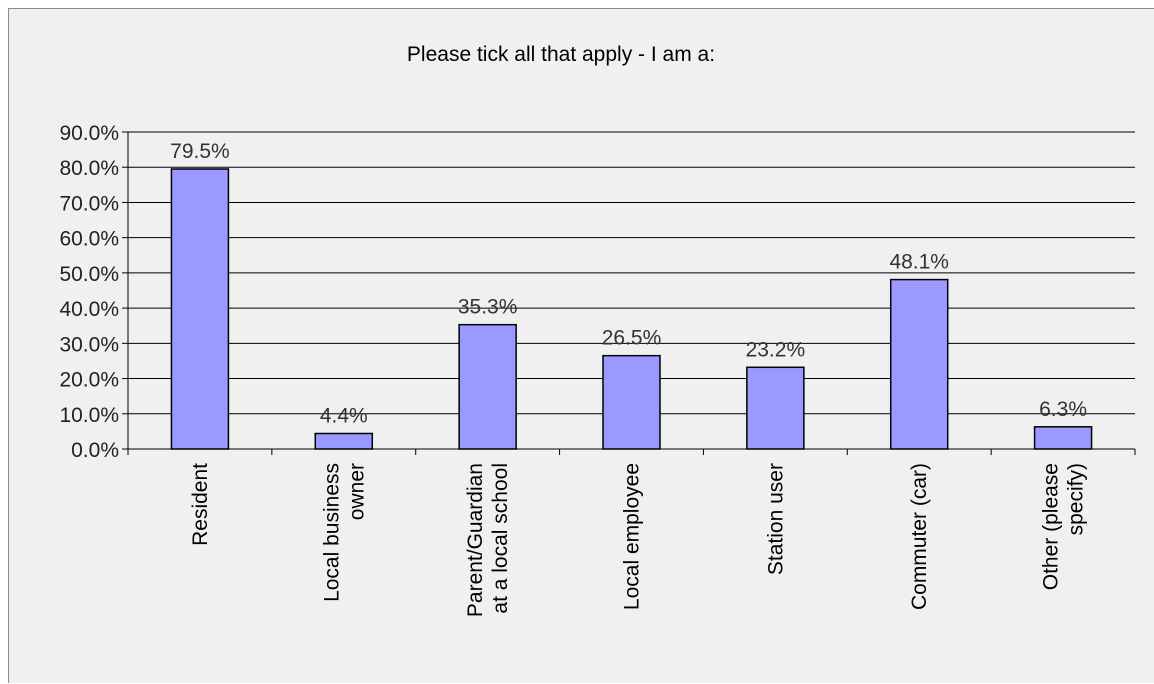  I want to click on data-label: 35.3%, so click(488, 307).